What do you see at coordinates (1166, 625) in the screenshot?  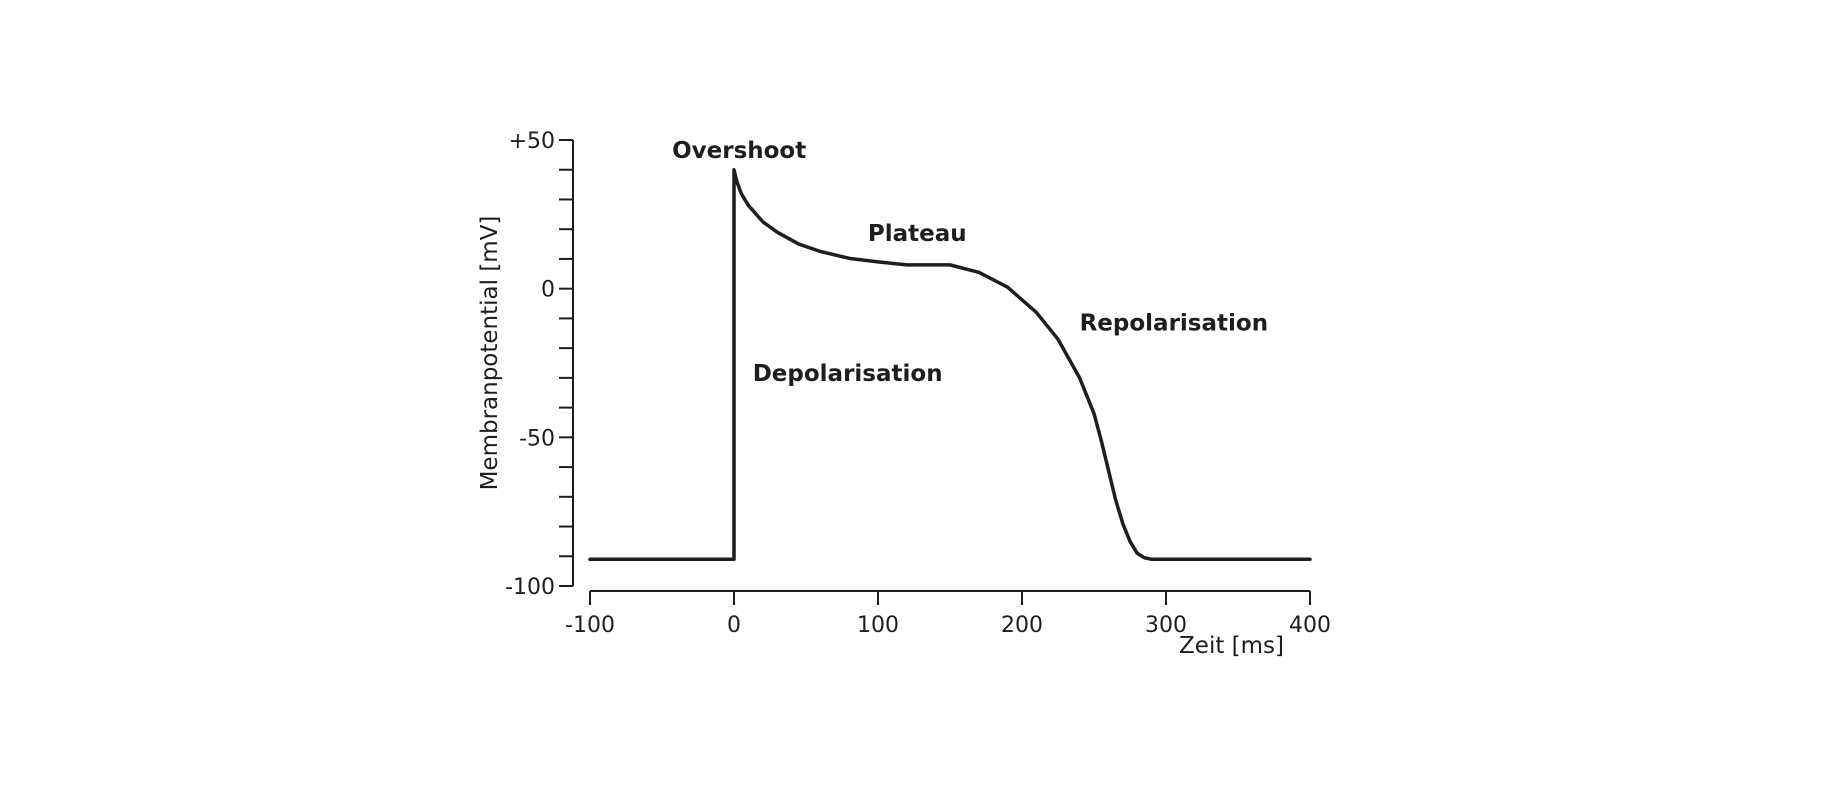 I see `x-tick-label: 300` at bounding box center [1166, 625].